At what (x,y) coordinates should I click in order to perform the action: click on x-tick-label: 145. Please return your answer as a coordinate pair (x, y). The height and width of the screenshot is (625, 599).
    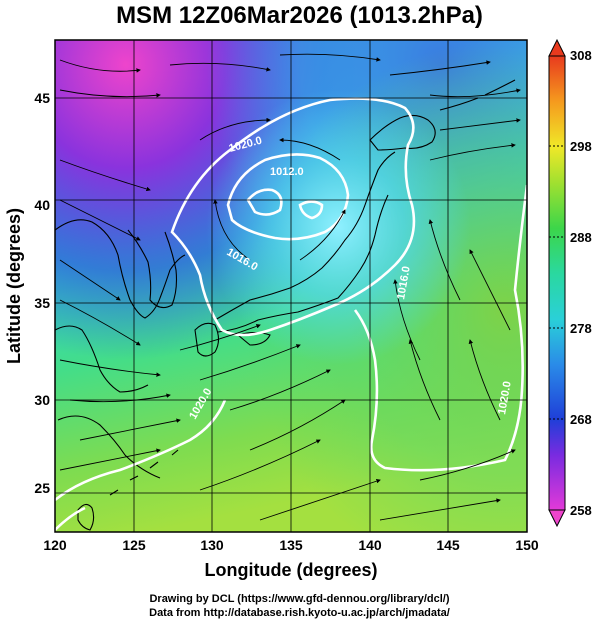
    Looking at the image, I should click on (448, 545).